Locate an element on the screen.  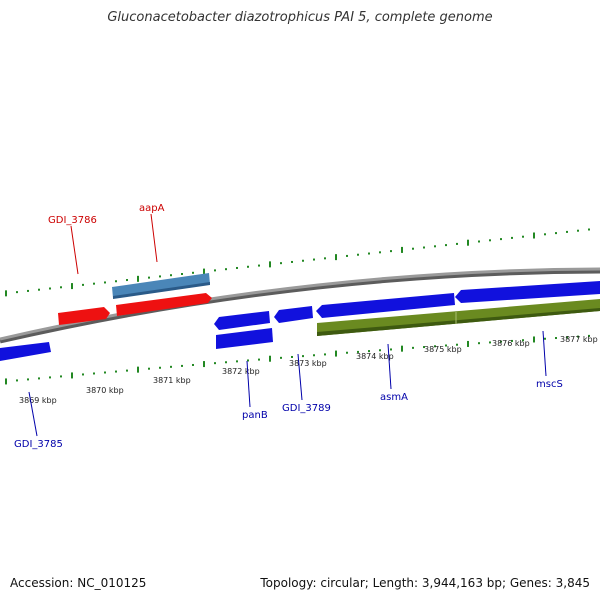
gene-feature-panb is located at coordinates (244, 338).